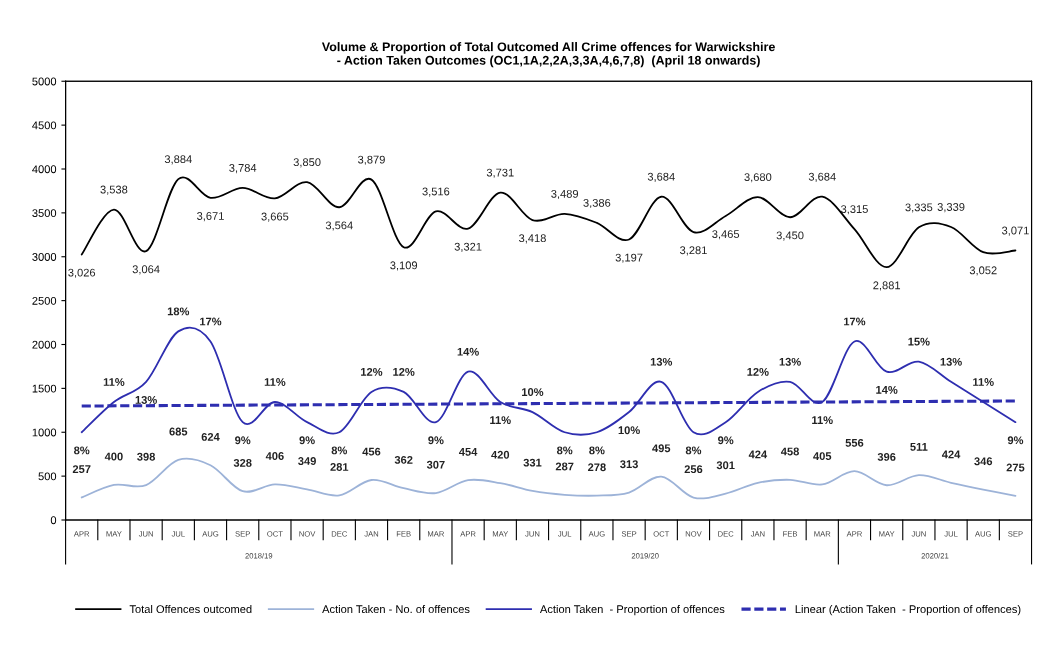  Describe the element at coordinates (919, 446) in the screenshot. I see `data-label: 511` at that location.